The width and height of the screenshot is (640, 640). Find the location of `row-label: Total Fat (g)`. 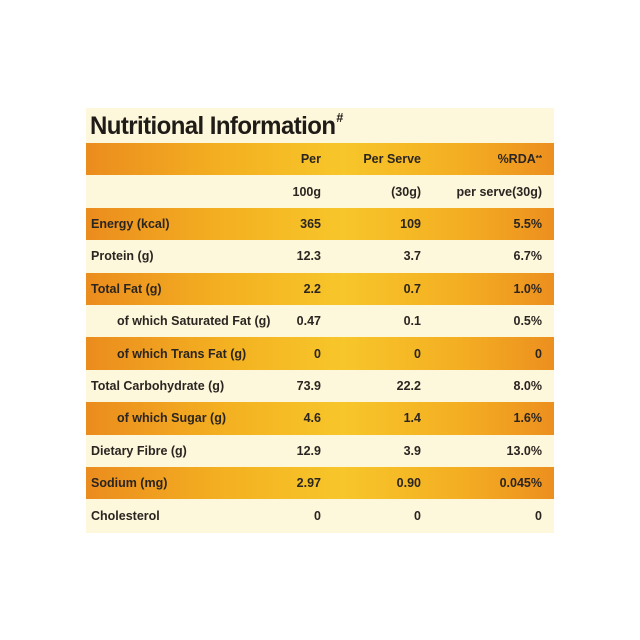

row-label: Total Fat (g) is located at coordinates (126, 288).